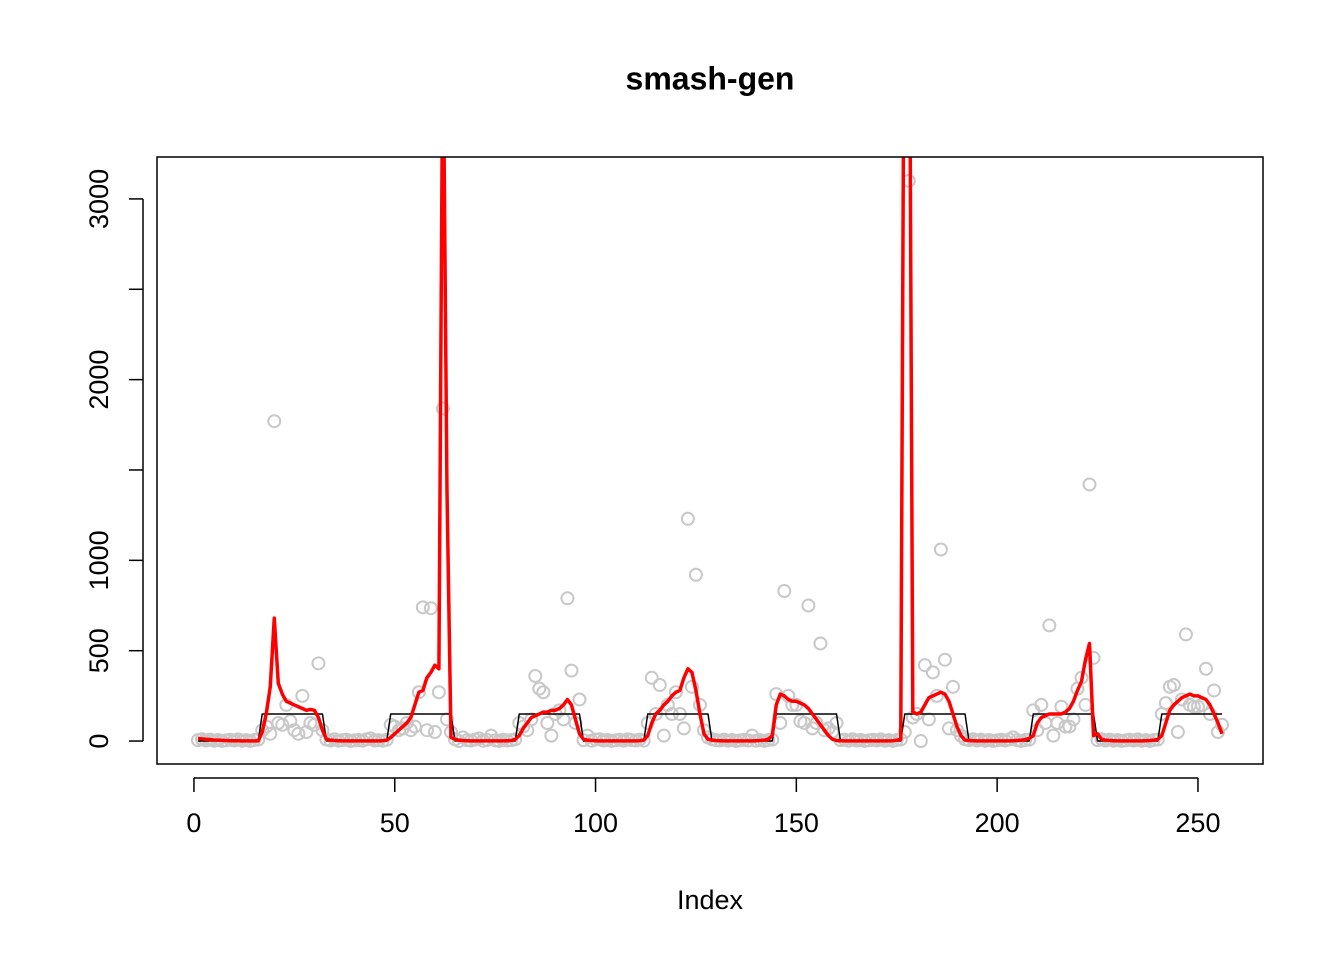 Image resolution: width=1344 pixels, height=960 pixels. I want to click on y-tick-label: 0, so click(99, 741).